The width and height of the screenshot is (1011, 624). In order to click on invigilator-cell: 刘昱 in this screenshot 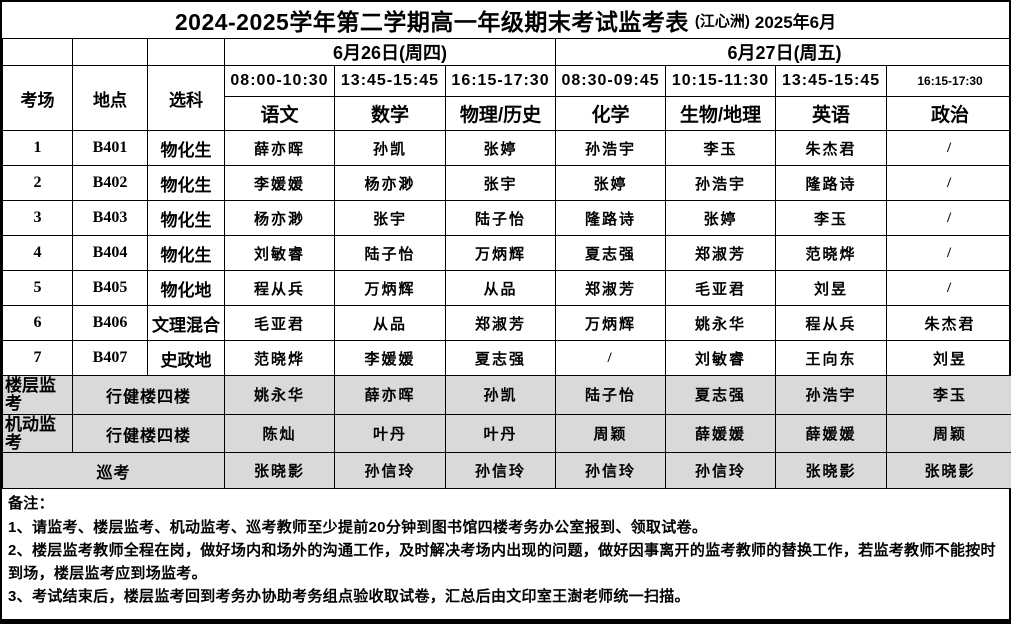, I will do `click(949, 358)`.